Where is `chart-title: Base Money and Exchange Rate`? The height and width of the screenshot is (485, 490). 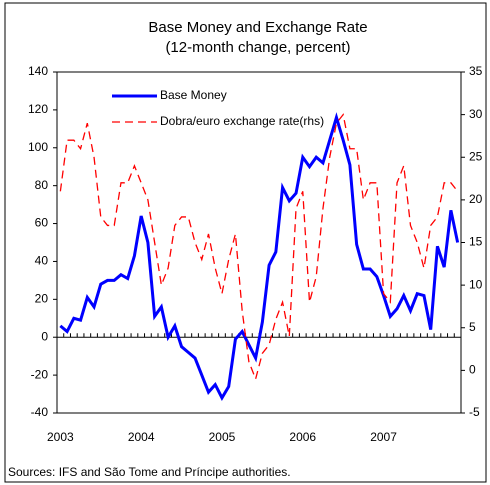 chart-title: Base Money and Exchange Rate is located at coordinates (257, 27).